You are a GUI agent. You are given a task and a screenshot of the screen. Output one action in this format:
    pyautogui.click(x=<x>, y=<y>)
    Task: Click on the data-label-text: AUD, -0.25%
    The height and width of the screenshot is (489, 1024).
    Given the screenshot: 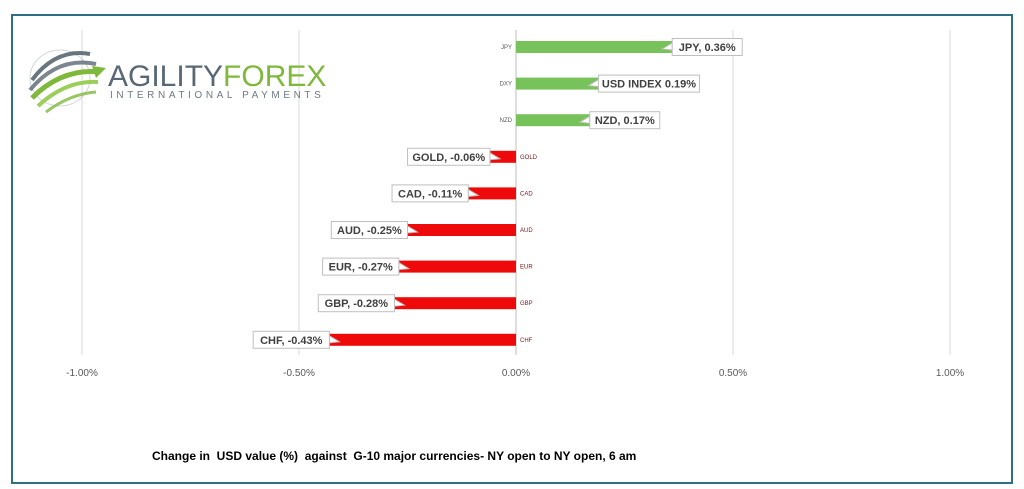 What is the action you would take?
    pyautogui.click(x=369, y=231)
    